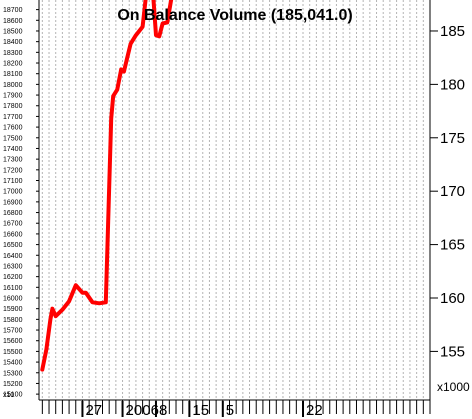  What do you see at coordinates (13, 31) in the screenshot?
I see `left-tick-label-34: 18500` at bounding box center [13, 31].